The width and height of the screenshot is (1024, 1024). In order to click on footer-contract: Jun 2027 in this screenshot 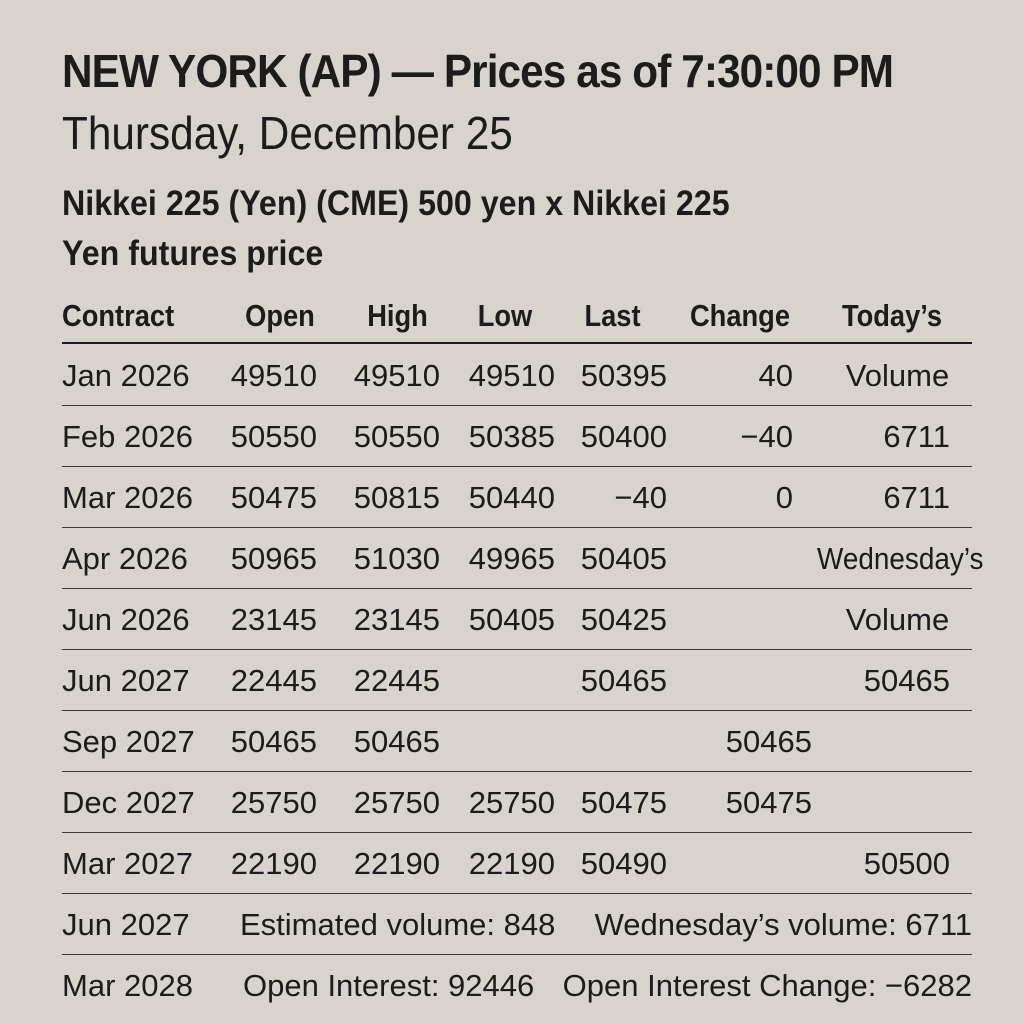, I will do `click(126, 924)`.